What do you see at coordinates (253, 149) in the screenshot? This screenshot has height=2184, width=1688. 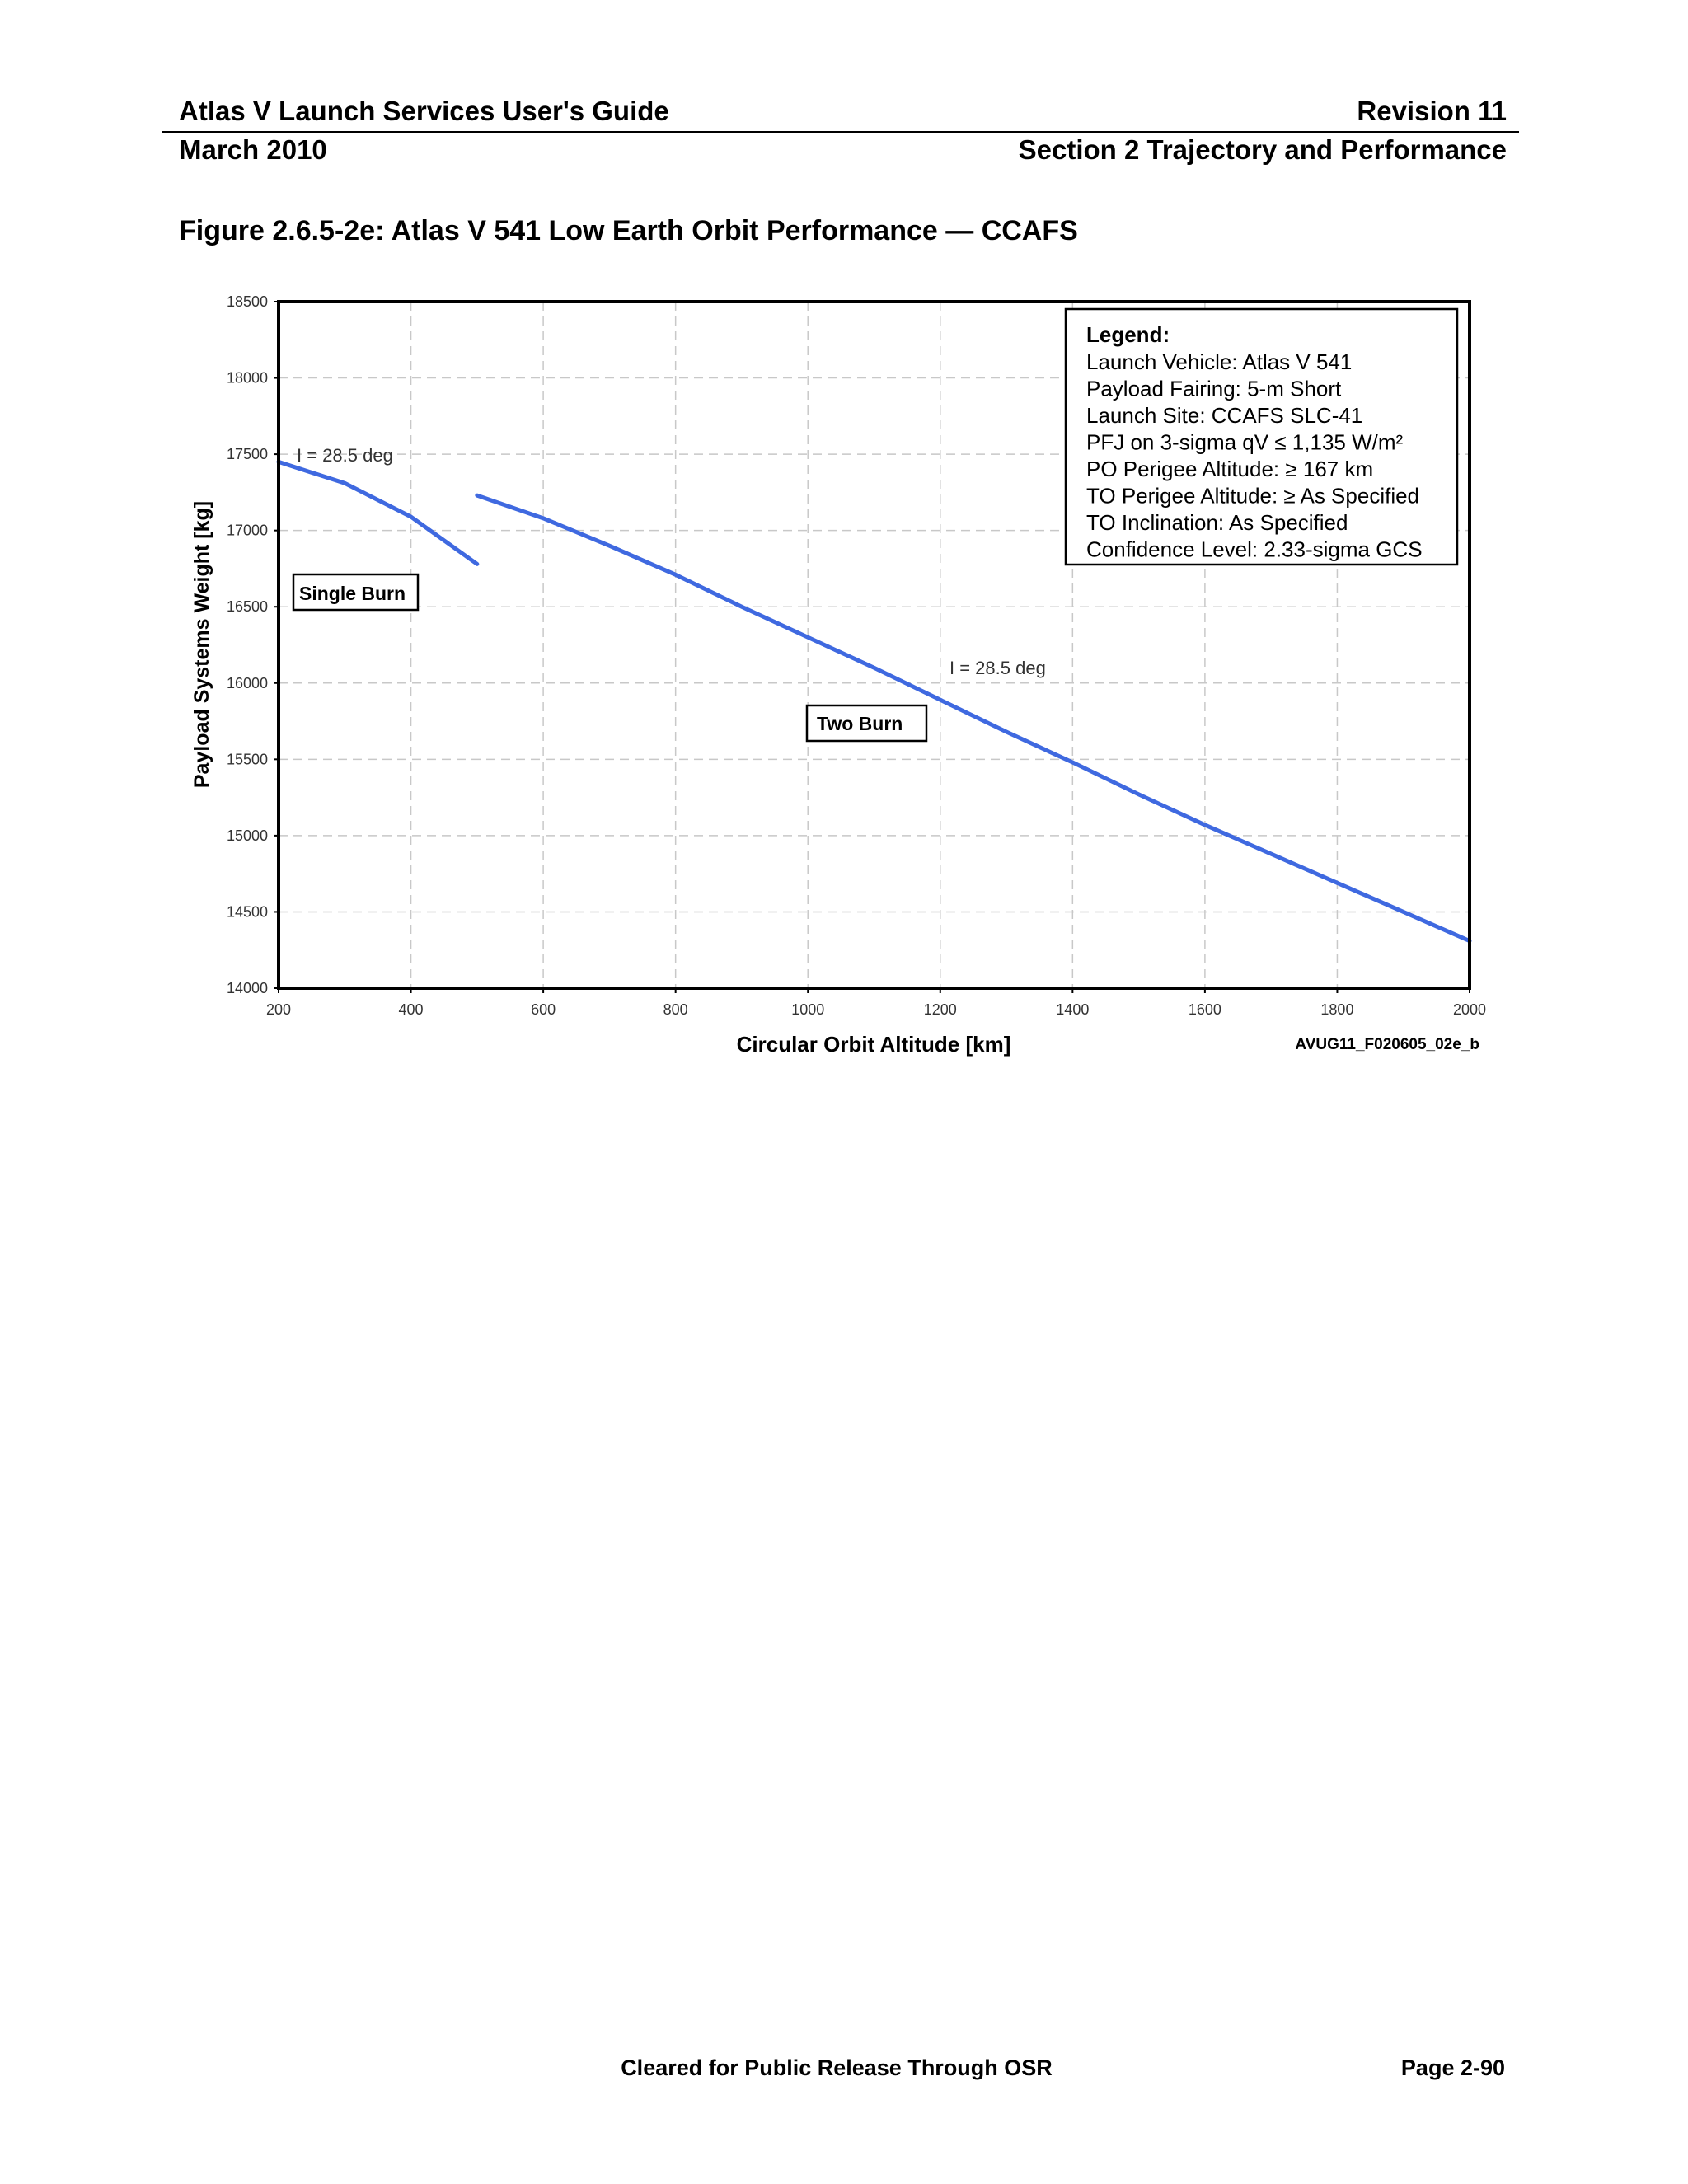 I see `document-date: March 2010` at bounding box center [253, 149].